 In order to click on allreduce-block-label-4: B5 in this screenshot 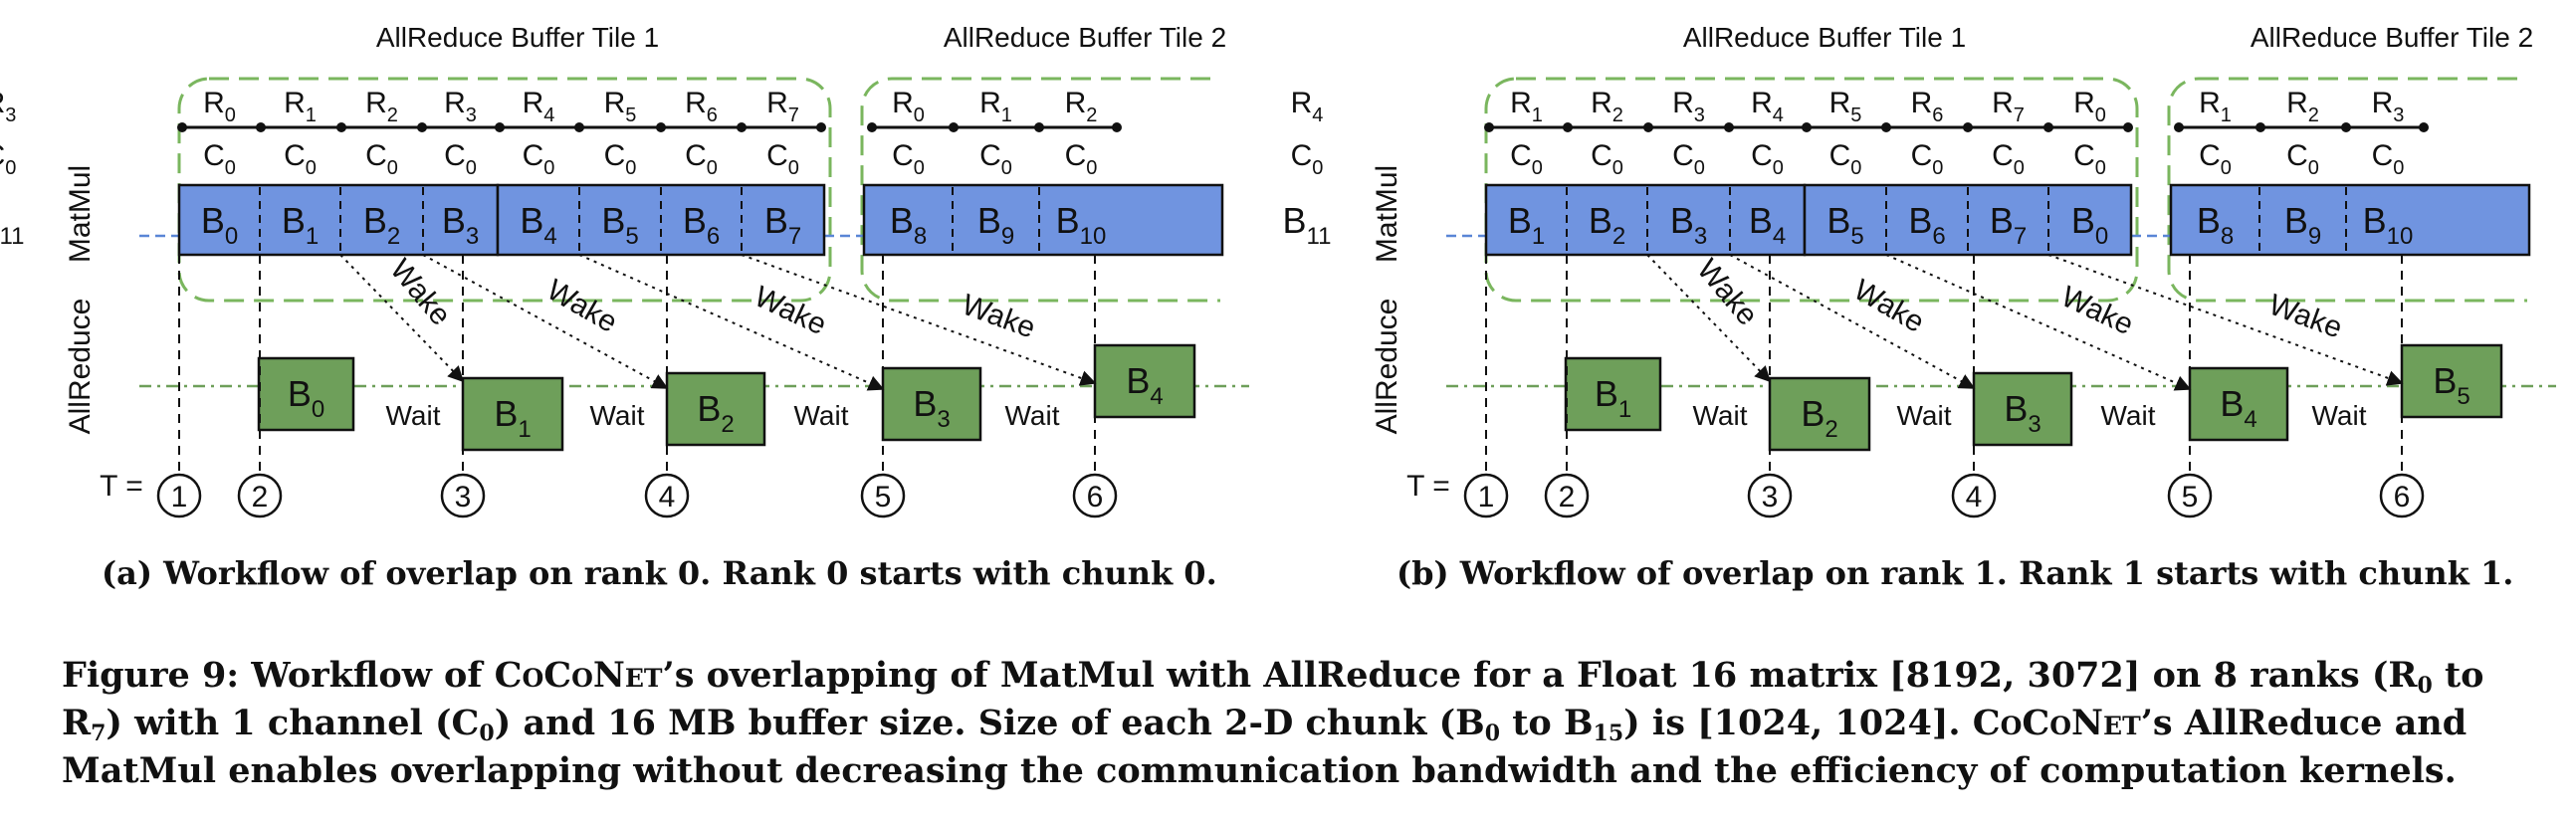, I will do `click(2451, 385)`.